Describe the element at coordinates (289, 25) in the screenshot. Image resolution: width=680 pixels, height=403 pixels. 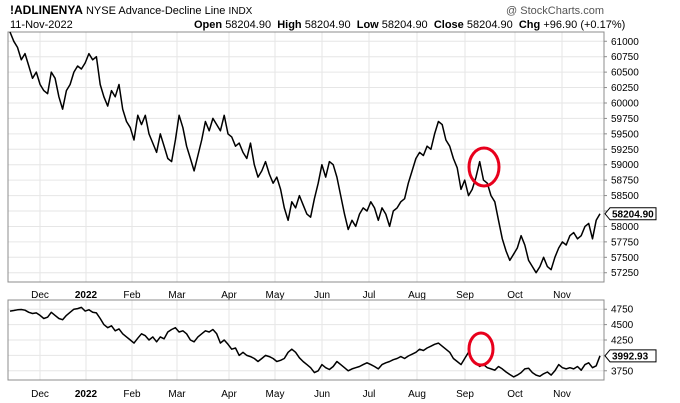
I see `high-label: High` at that location.